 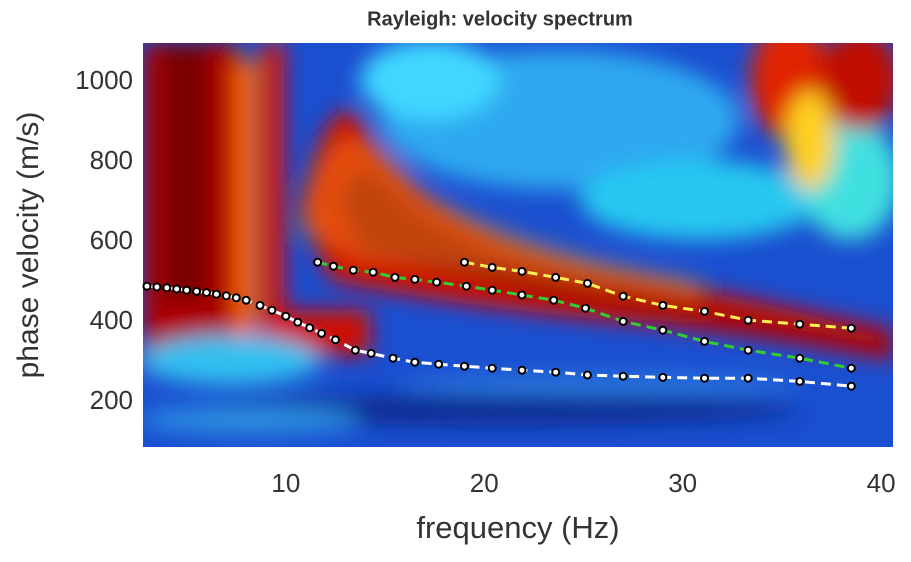 What do you see at coordinates (517, 527) in the screenshot?
I see `x-axis-label: frequency (Hz)` at bounding box center [517, 527].